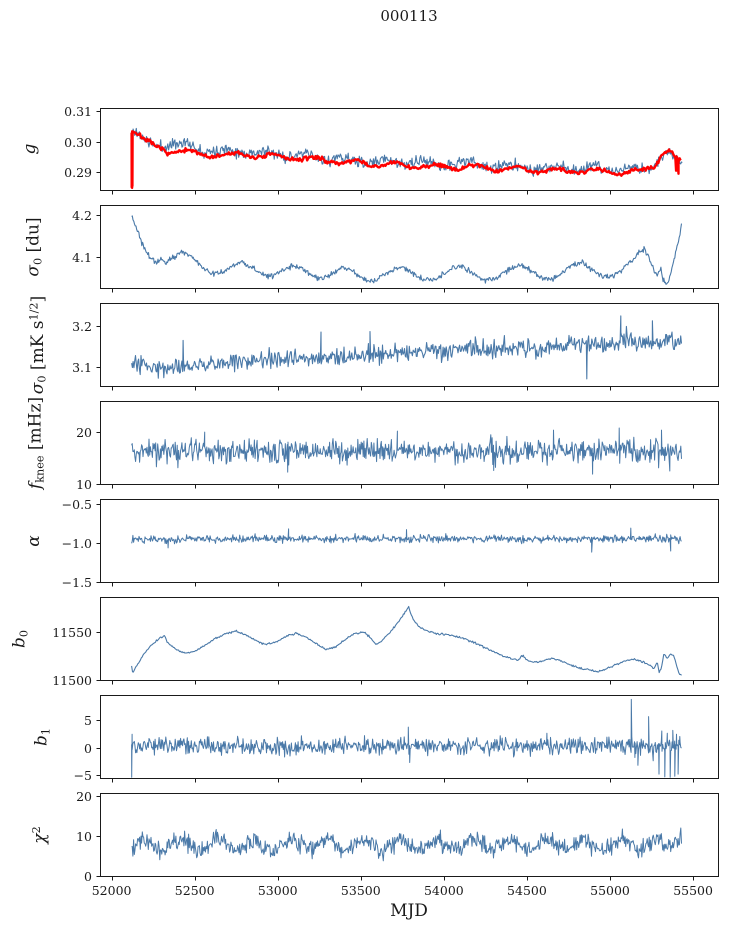  I want to click on figure-title: 000113, so click(409, 16).